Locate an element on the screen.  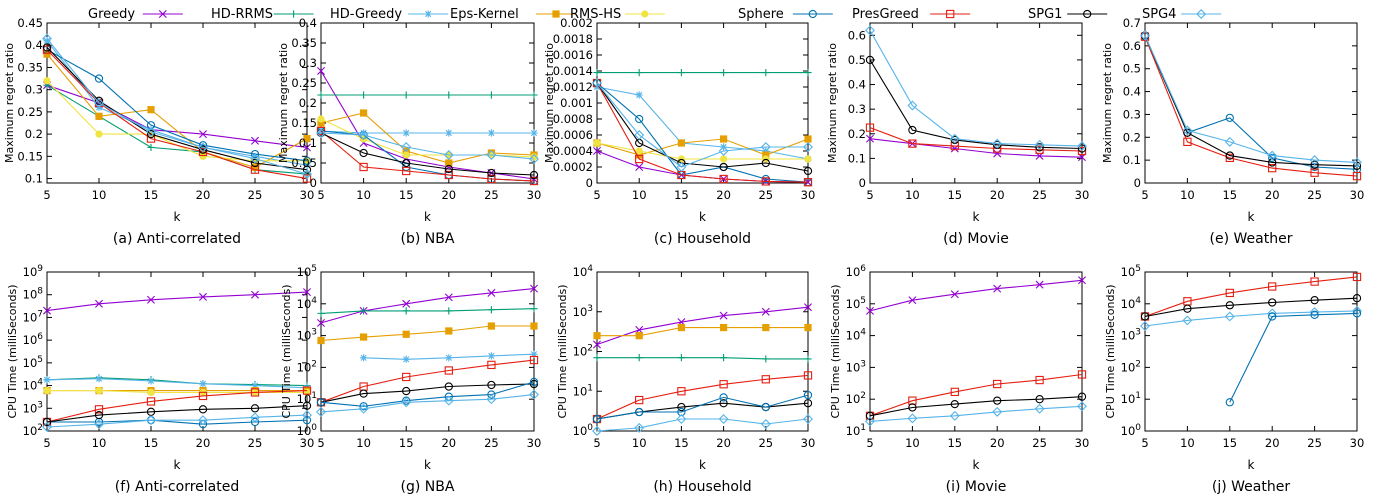
legend-label-greedy: Greedy is located at coordinates (111, 14).